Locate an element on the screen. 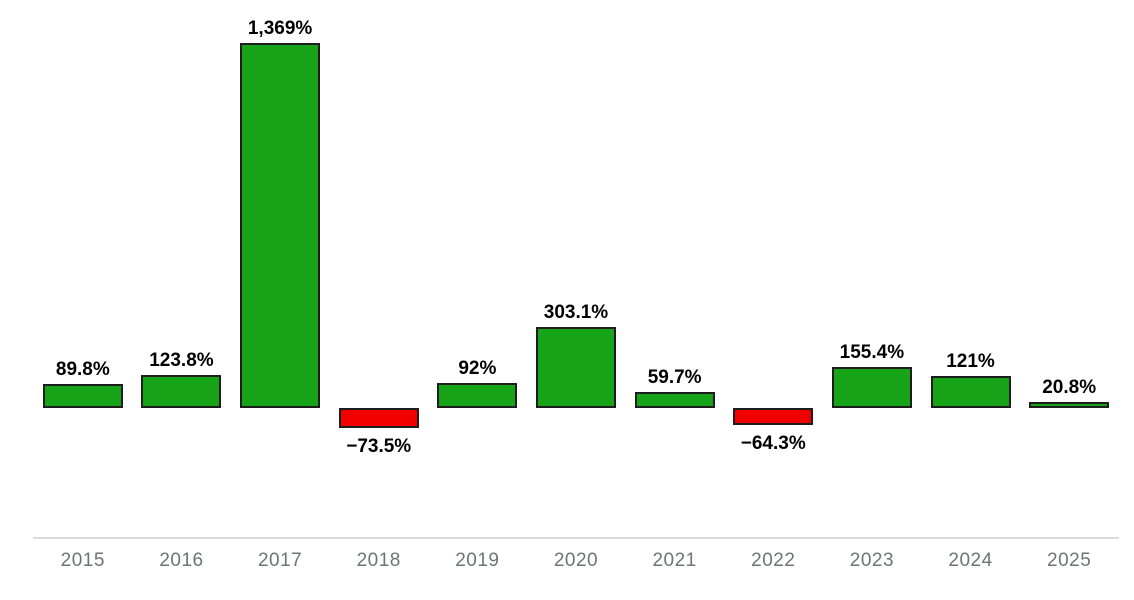  bar-value-label-2021: 59.7% is located at coordinates (674, 377).